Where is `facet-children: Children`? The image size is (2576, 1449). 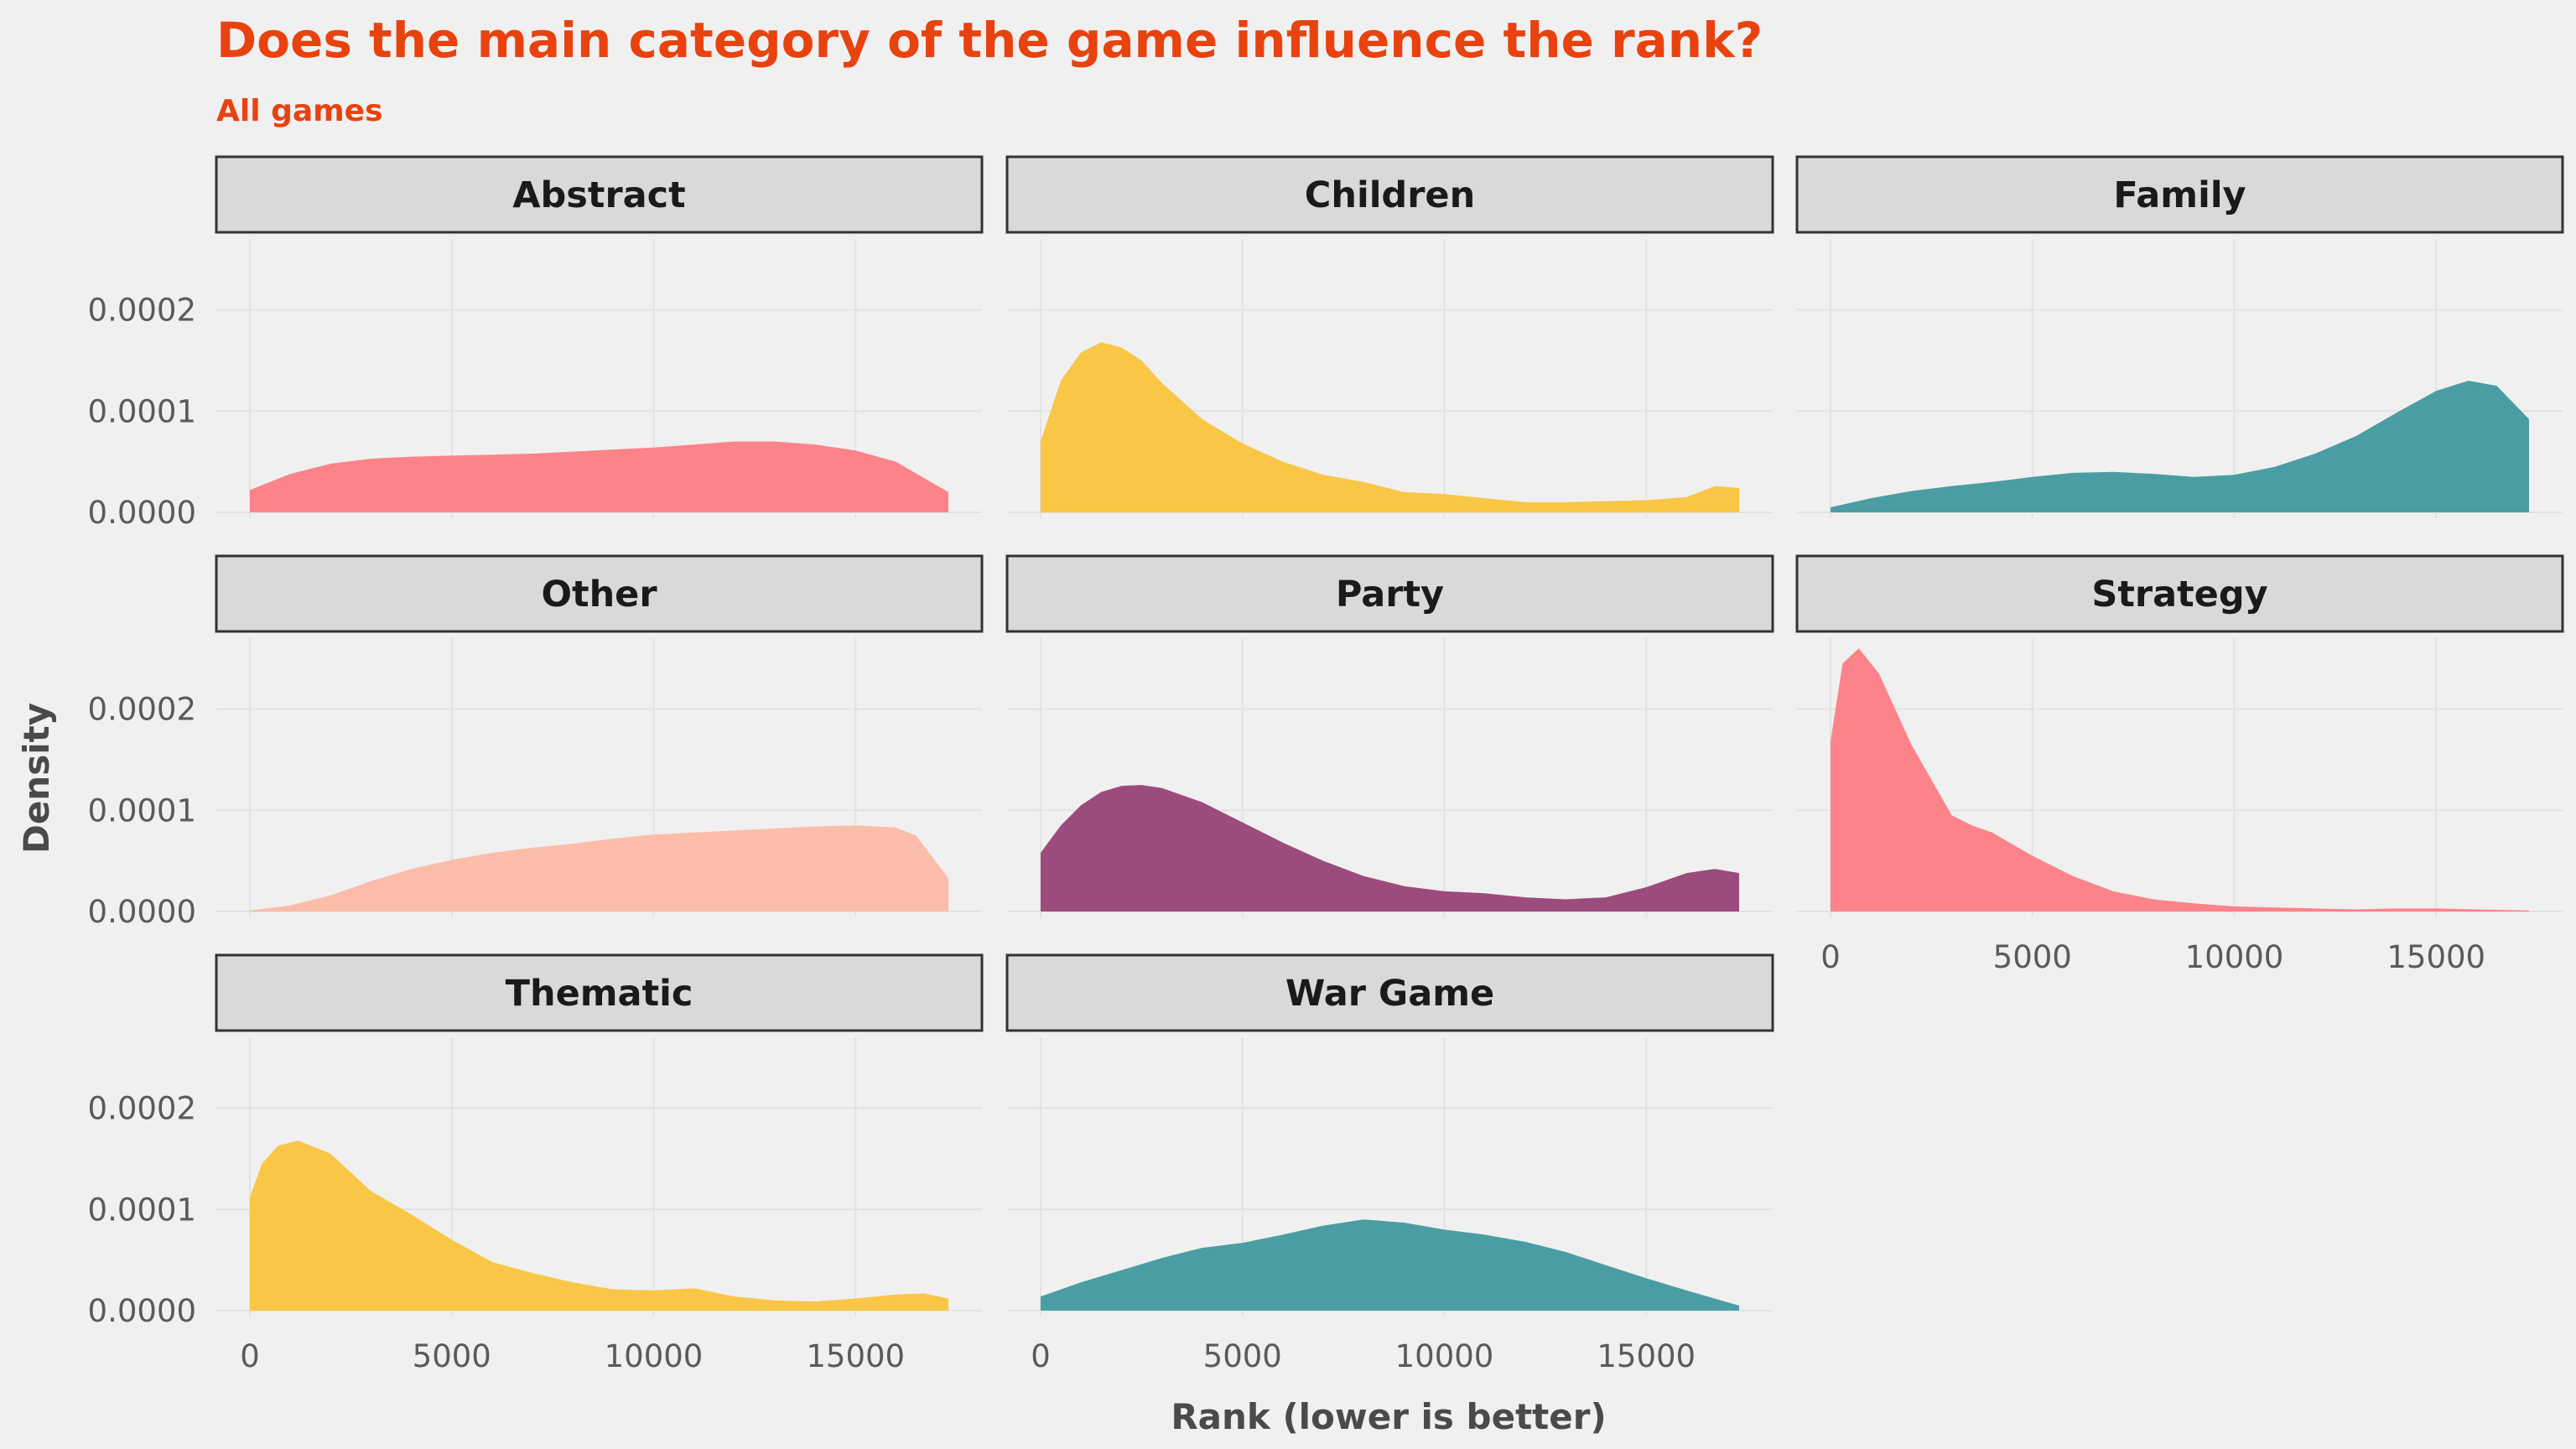
facet-children: Children is located at coordinates (1389, 336).